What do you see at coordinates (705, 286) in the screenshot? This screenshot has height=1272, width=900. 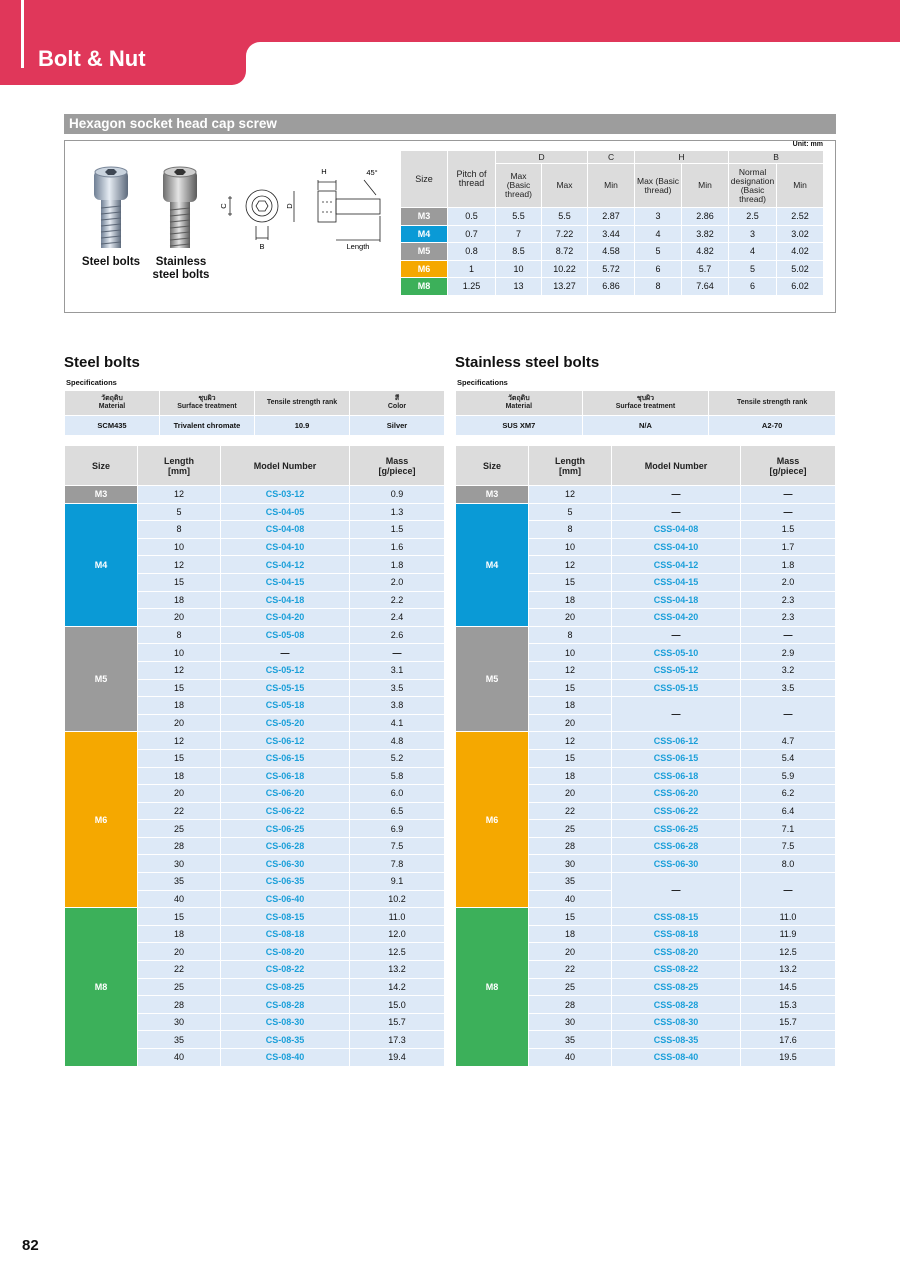 I see `value-cell: 7.64` at bounding box center [705, 286].